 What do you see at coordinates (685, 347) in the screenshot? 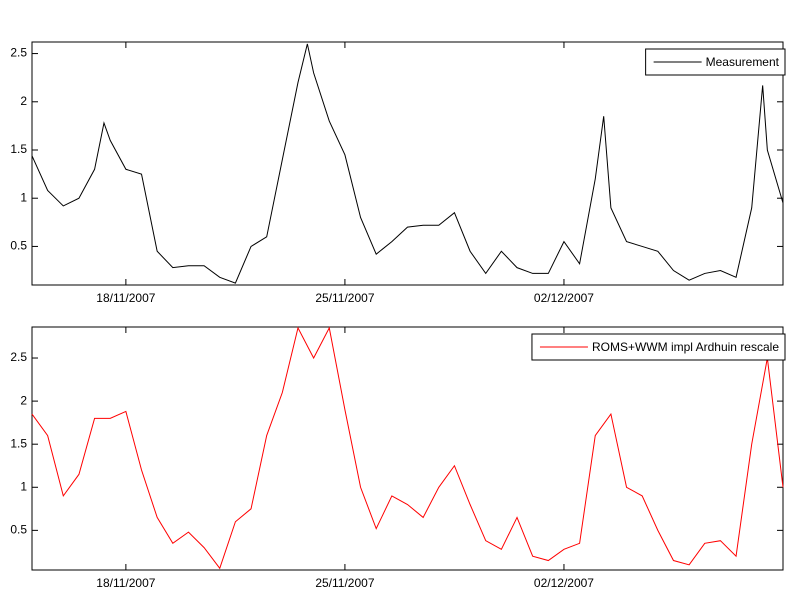
I see `legend-label: ROMS+WWM impl Ardhuin rescale` at bounding box center [685, 347].